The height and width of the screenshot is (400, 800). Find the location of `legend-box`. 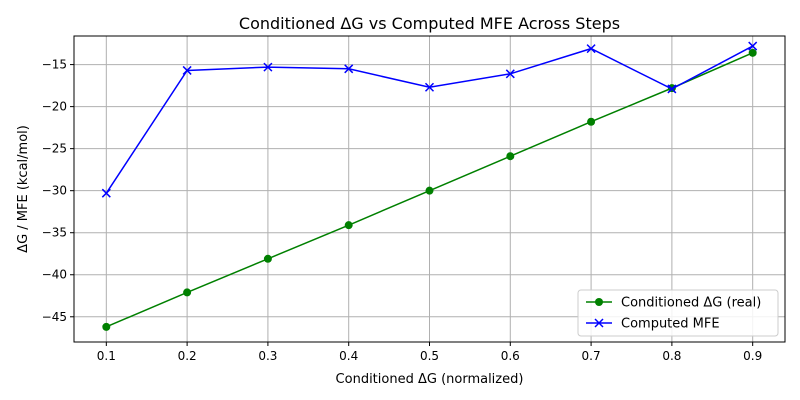

legend-box is located at coordinates (678, 313).